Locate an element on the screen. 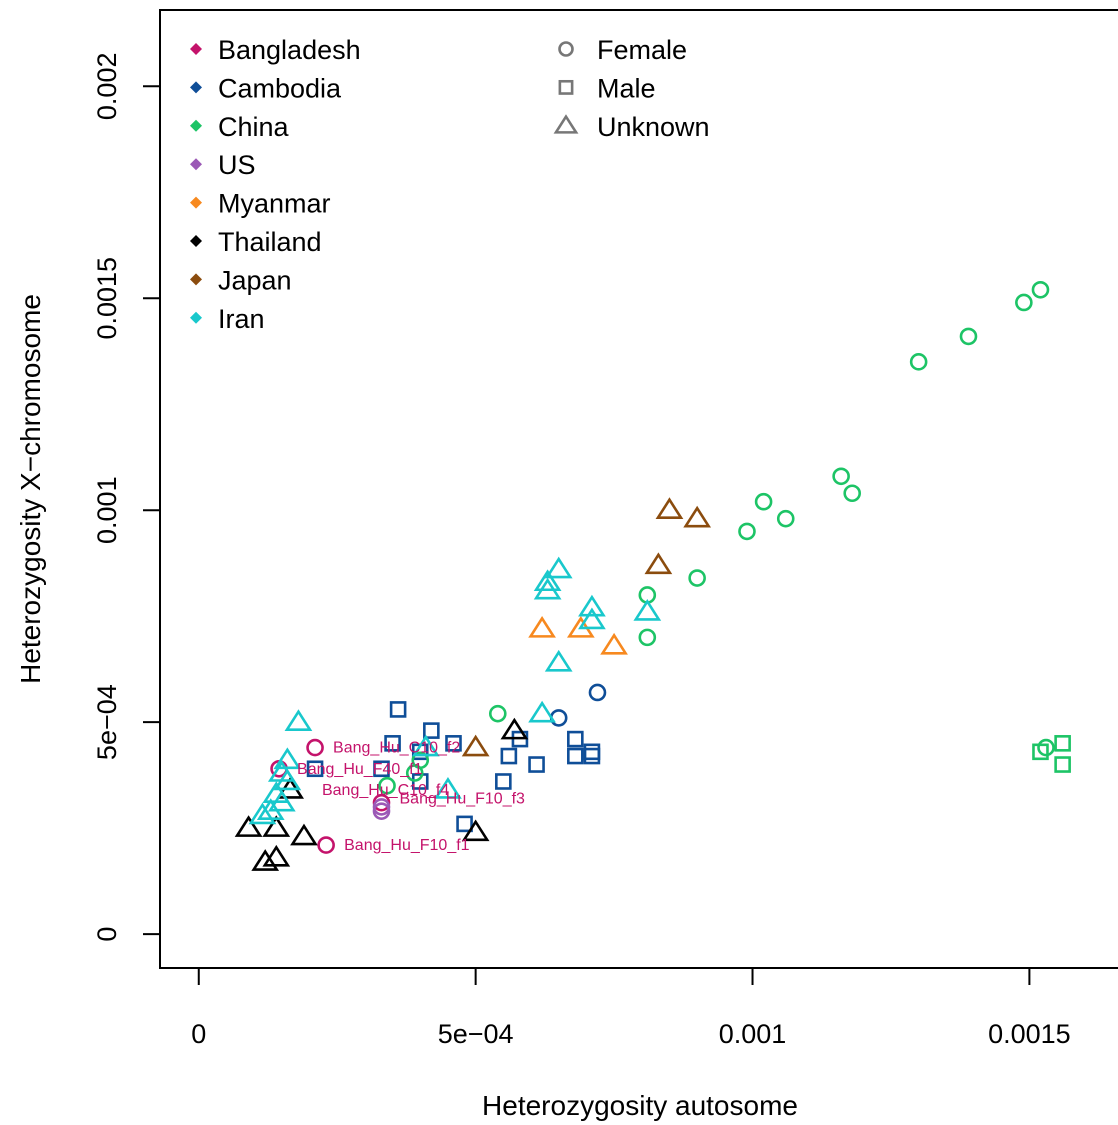  x-tick-label: 0.0015 is located at coordinates (1029, 1034).